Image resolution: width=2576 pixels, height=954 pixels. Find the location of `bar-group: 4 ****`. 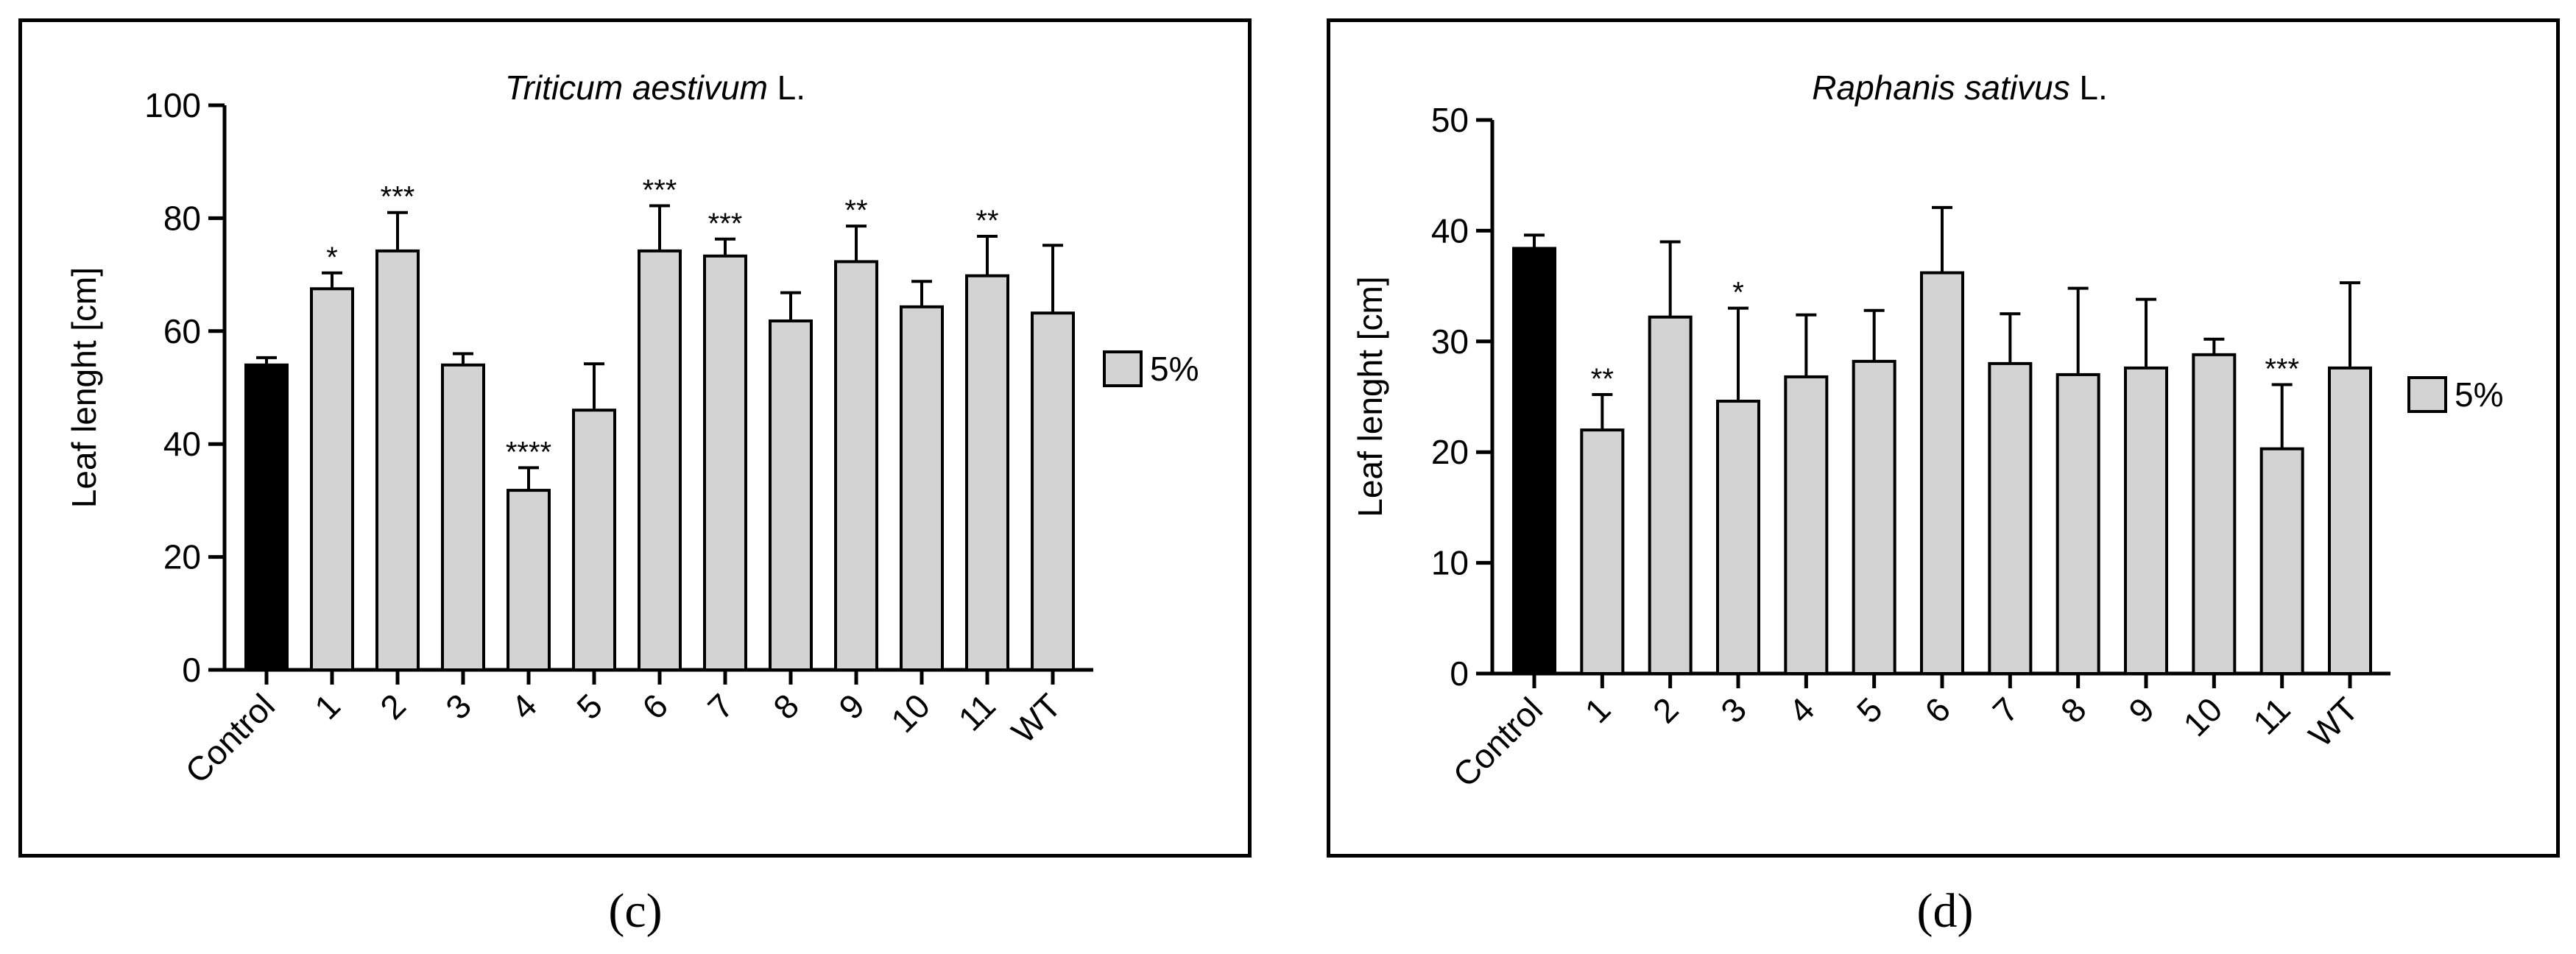

bar-group: 4 **** is located at coordinates (527, 581).